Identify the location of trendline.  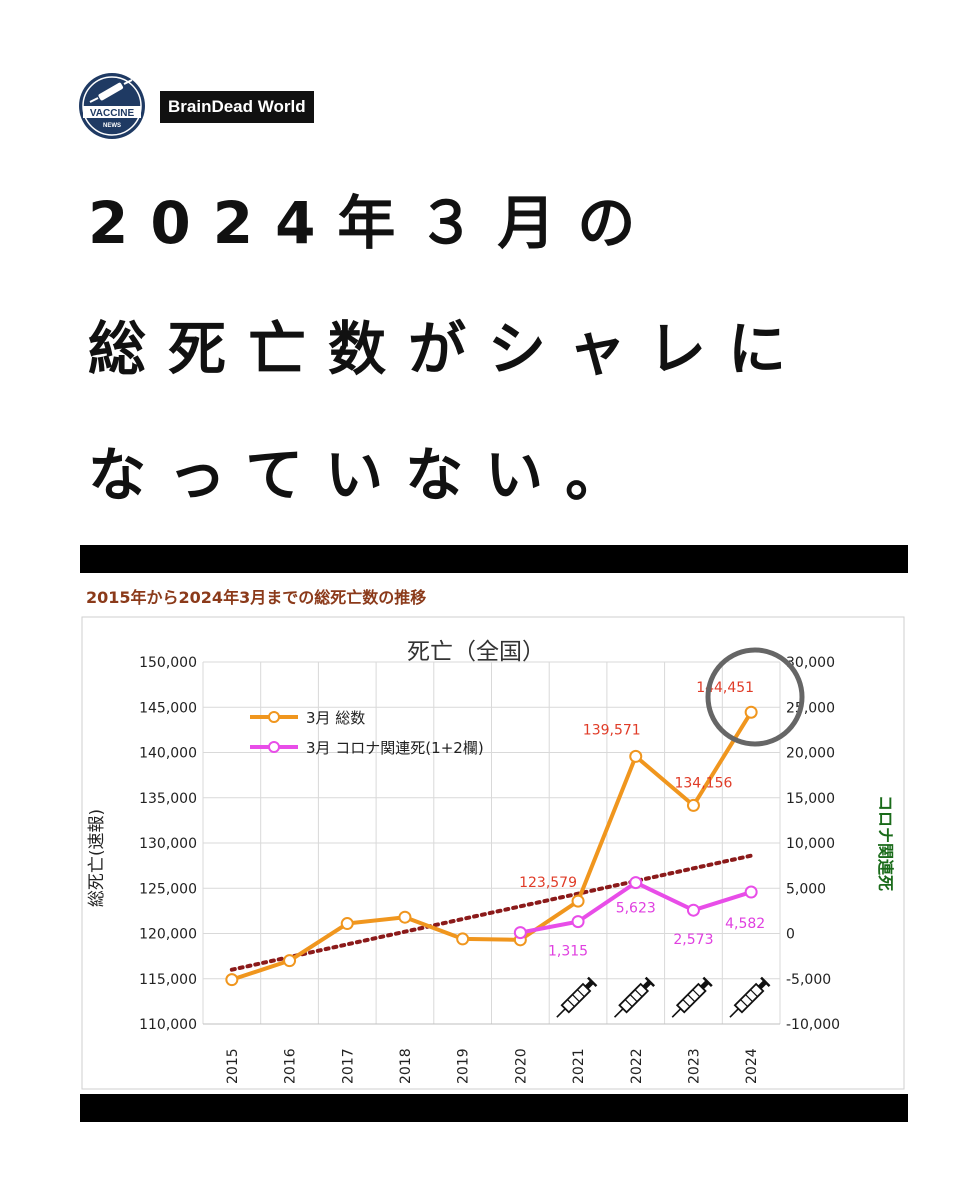
(491, 912).